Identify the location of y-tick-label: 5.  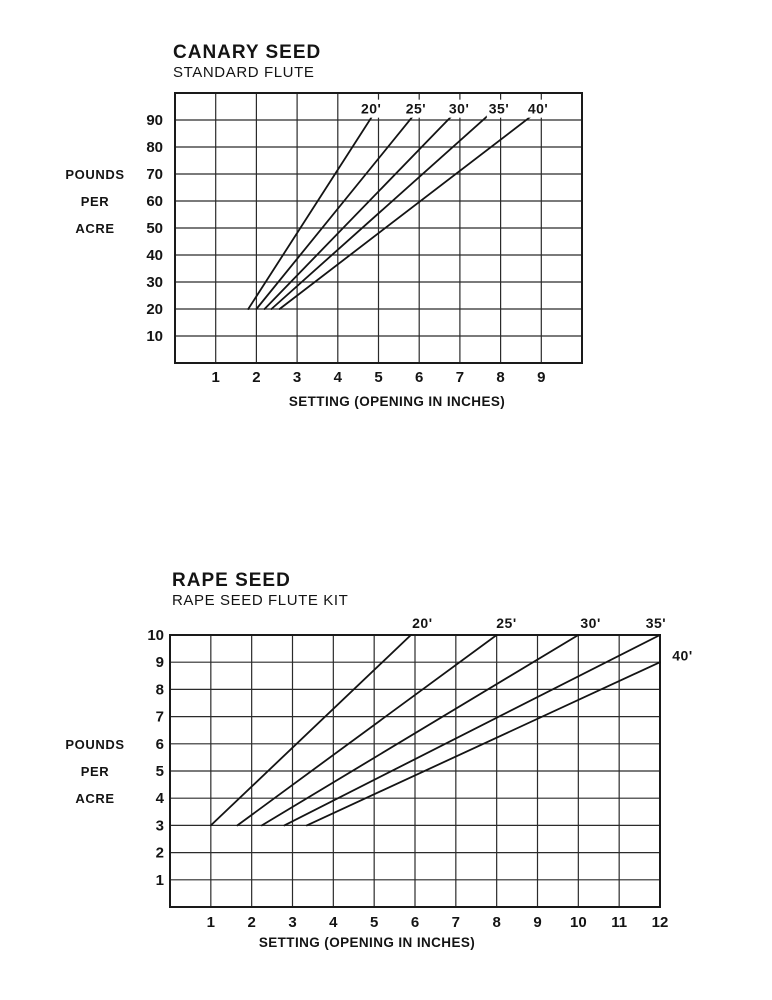
(160, 771).